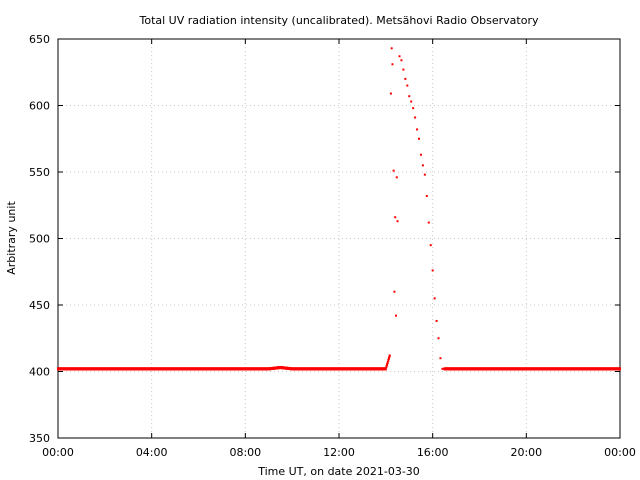 The image size is (640, 480). I want to click on y-tick-label: 350, so click(39, 438).